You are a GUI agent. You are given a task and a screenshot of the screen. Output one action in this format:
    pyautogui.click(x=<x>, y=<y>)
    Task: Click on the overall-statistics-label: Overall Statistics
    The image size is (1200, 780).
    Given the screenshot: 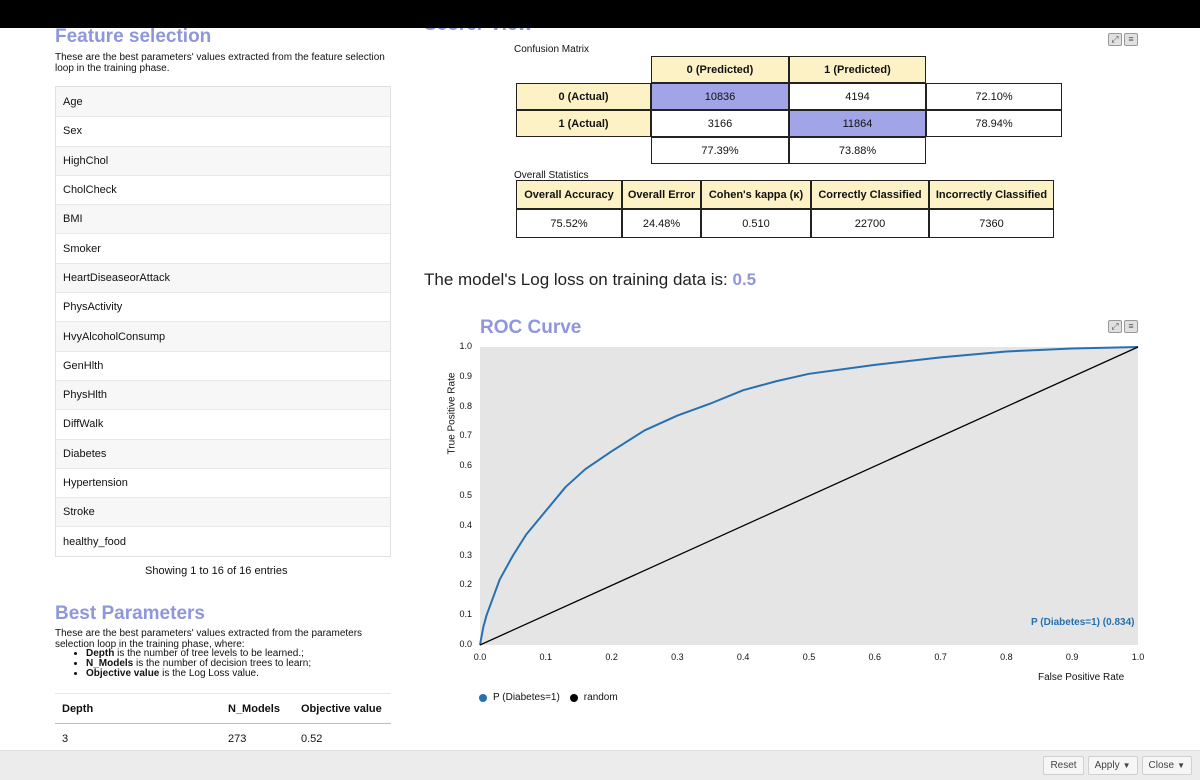 What is the action you would take?
    pyautogui.click(x=551, y=175)
    